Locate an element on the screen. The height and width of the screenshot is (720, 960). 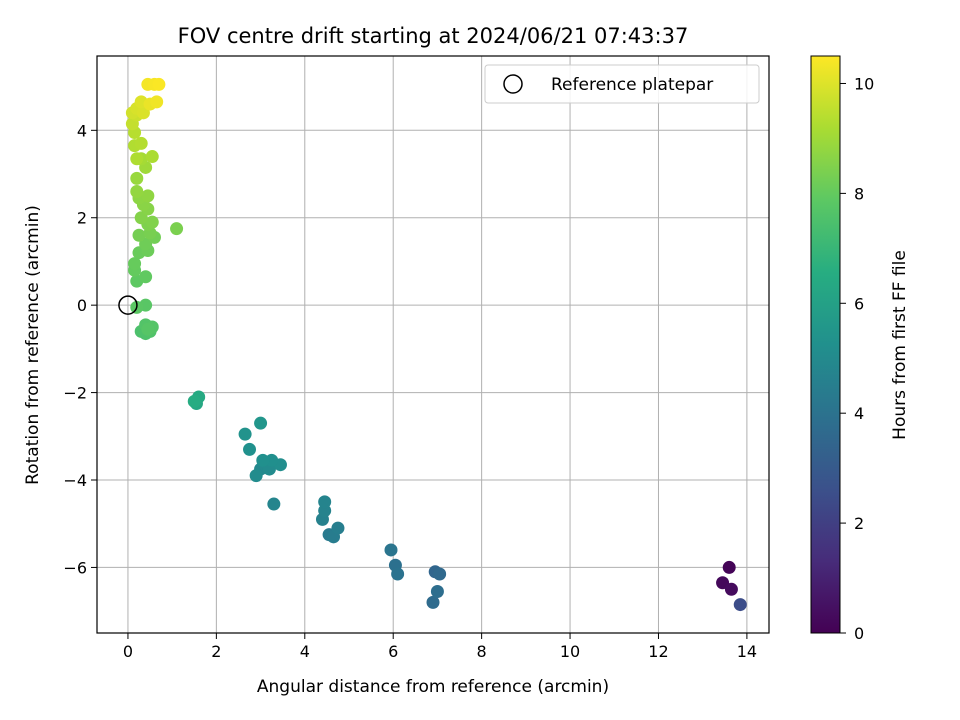
colorbar-label: Hours from first FF file is located at coordinates (900, 345).